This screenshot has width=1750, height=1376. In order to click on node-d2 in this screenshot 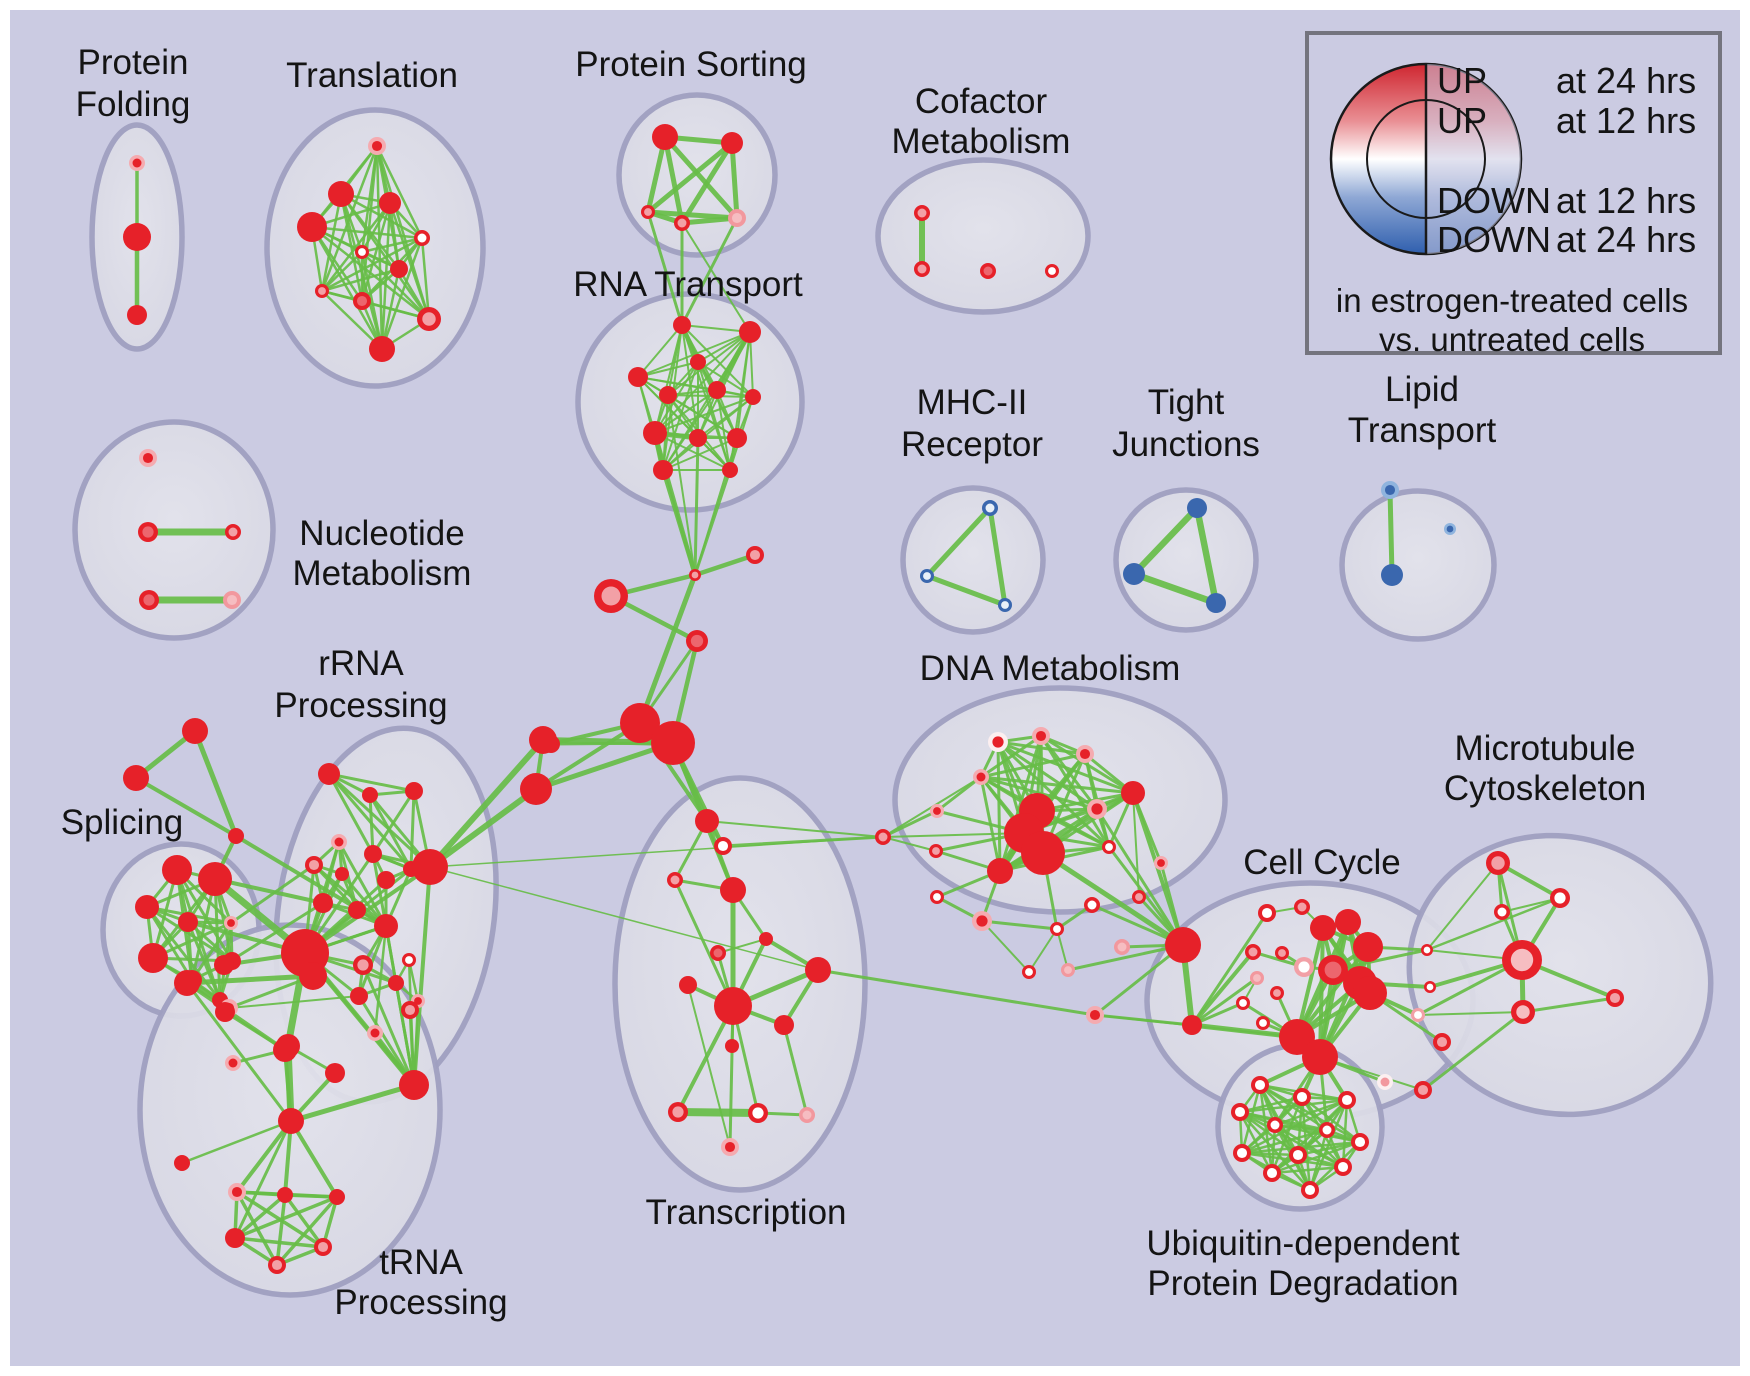, I will do `click(1041, 736)`.